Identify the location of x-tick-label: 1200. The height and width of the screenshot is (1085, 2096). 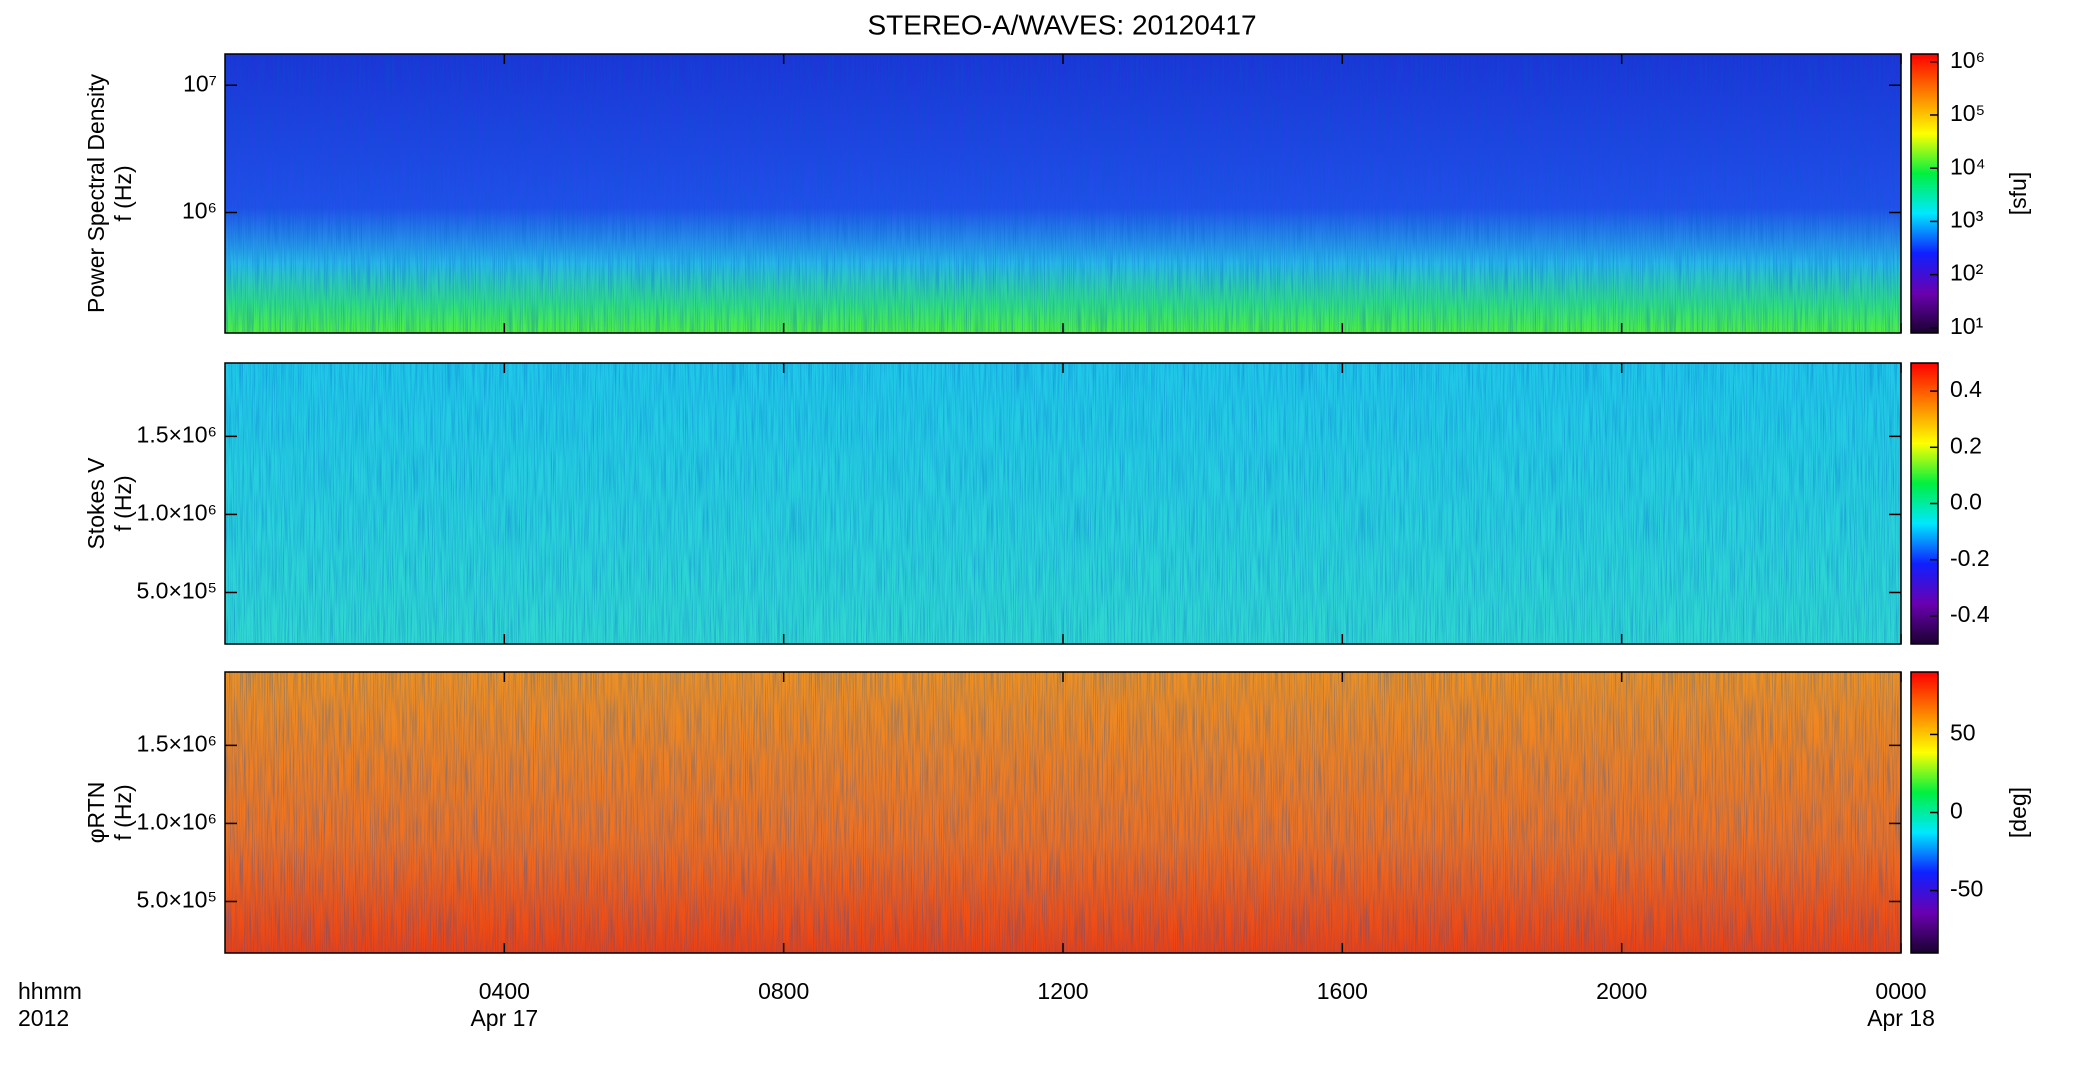
(1062, 991).